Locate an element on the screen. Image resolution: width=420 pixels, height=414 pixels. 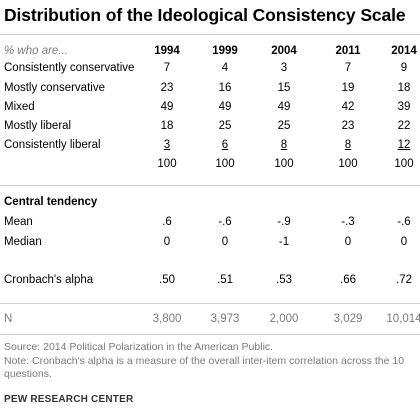
cell: 12 is located at coordinates (404, 145).